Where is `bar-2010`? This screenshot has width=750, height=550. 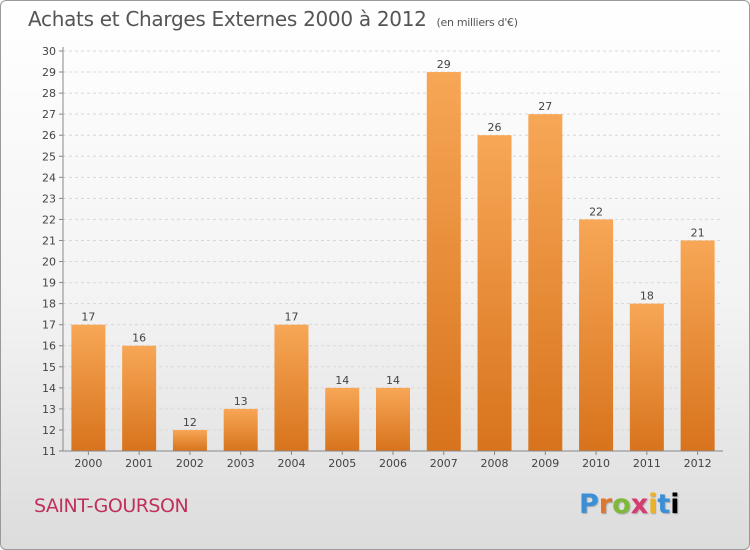 bar-2010 is located at coordinates (596, 335).